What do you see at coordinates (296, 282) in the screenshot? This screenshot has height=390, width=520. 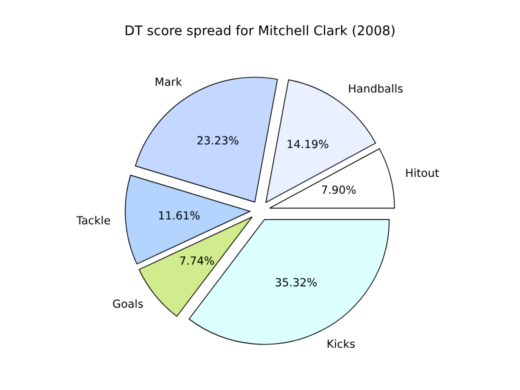 I see `data-label: 35.32%` at bounding box center [296, 282].